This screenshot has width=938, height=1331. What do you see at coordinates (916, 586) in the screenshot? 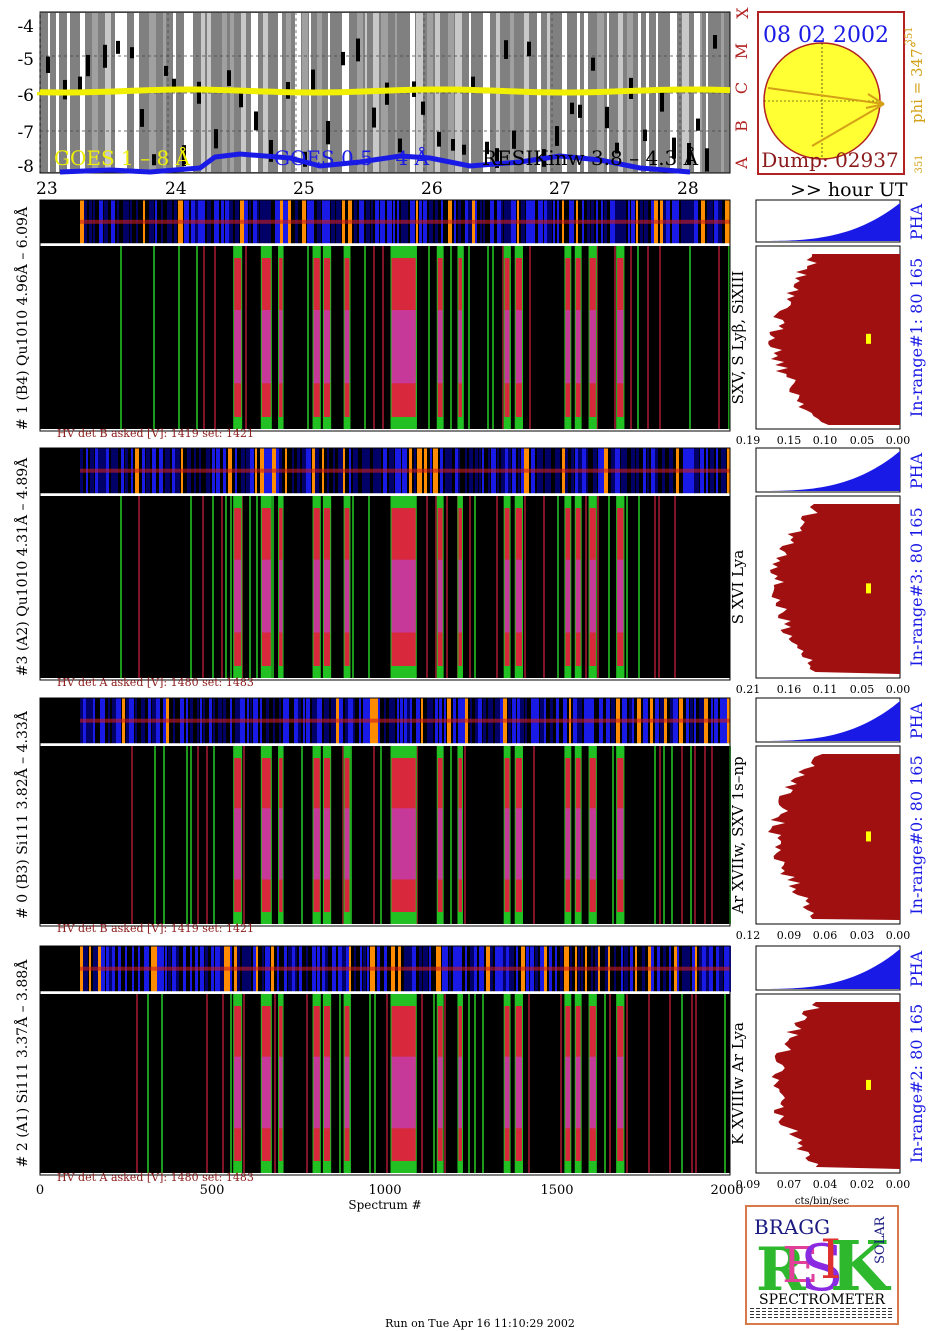
I see `inrange-label: In-range#3: 80 165` at bounding box center [916, 586].